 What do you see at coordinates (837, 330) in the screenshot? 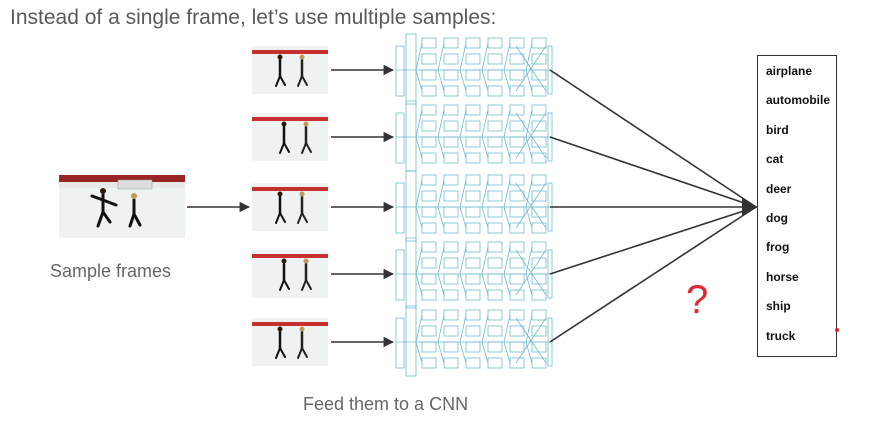
I see `red-dot-marker` at bounding box center [837, 330].